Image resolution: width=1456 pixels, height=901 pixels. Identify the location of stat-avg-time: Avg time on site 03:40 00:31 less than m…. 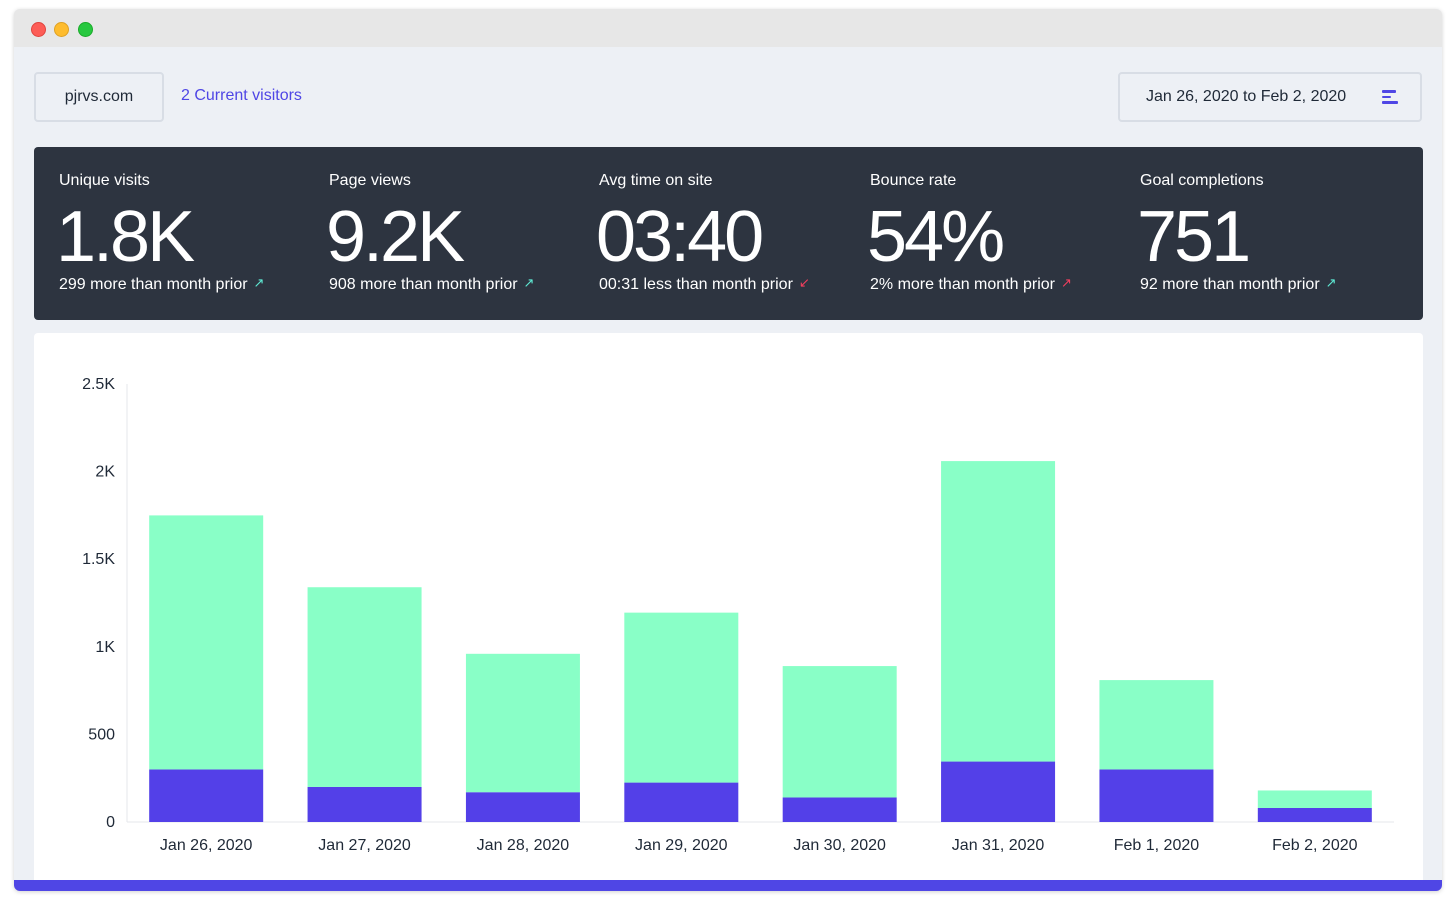
(704, 233).